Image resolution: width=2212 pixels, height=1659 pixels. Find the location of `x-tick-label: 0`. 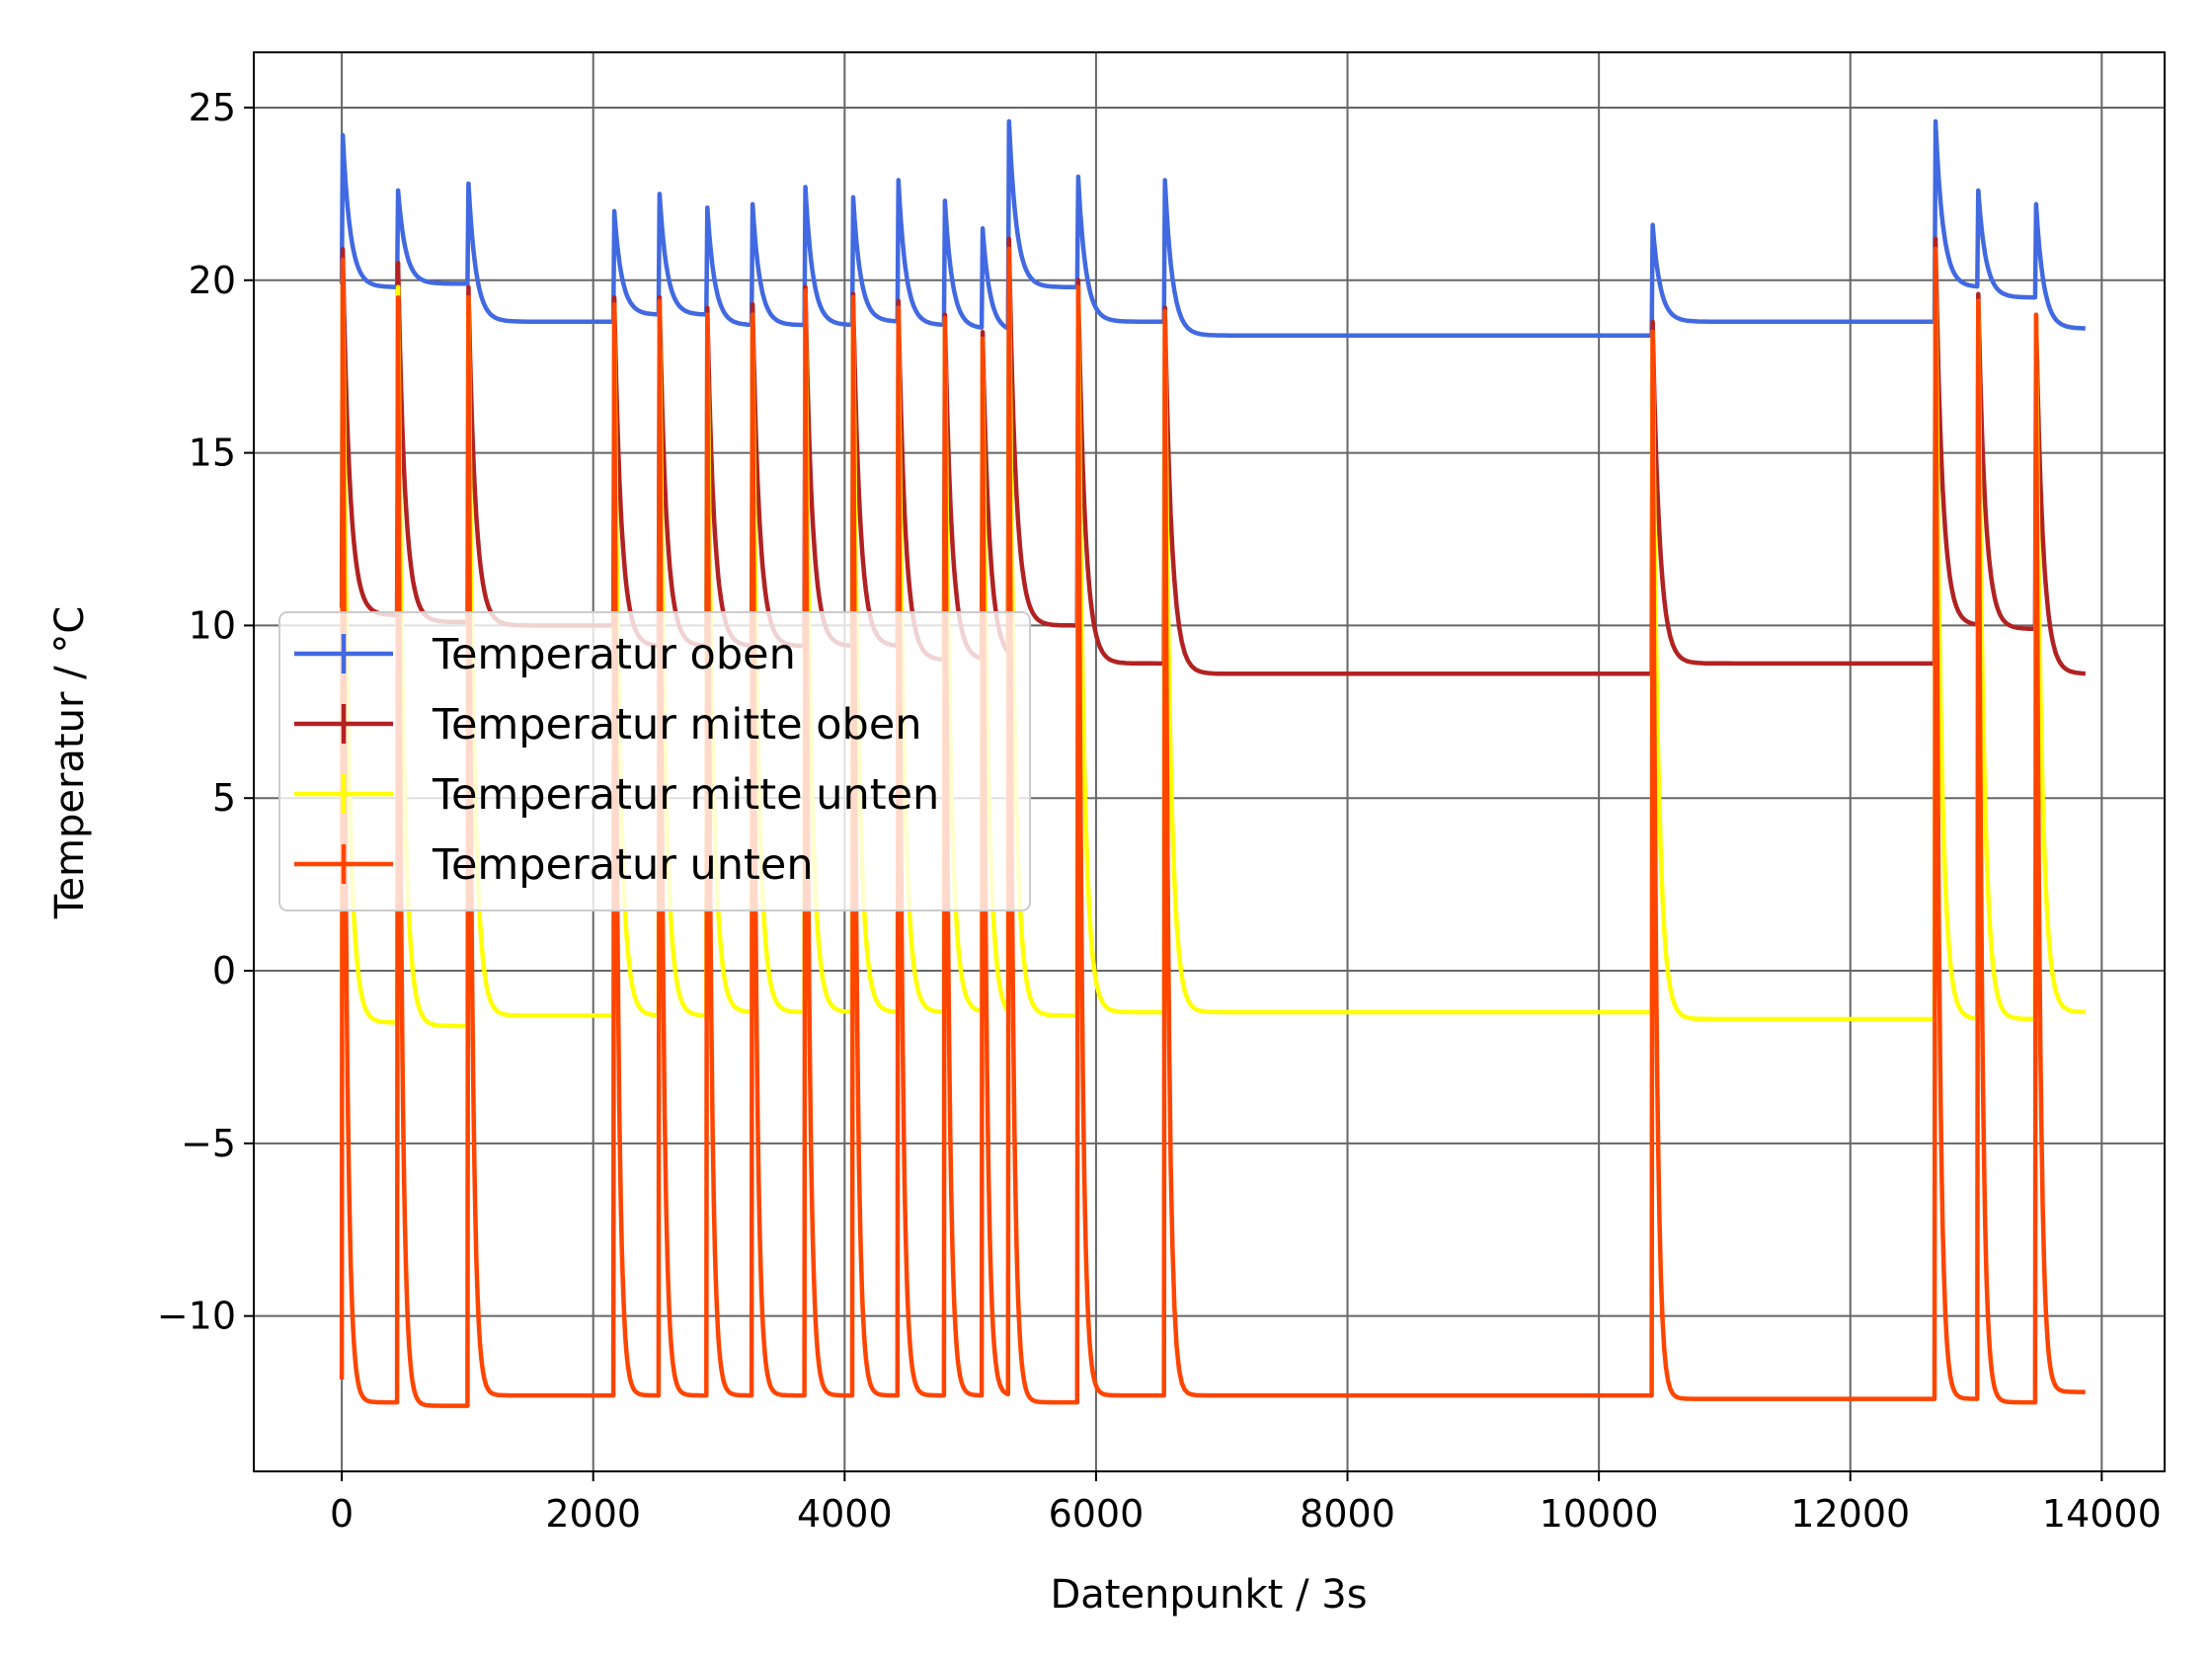

x-tick-label: 0 is located at coordinates (342, 1514).